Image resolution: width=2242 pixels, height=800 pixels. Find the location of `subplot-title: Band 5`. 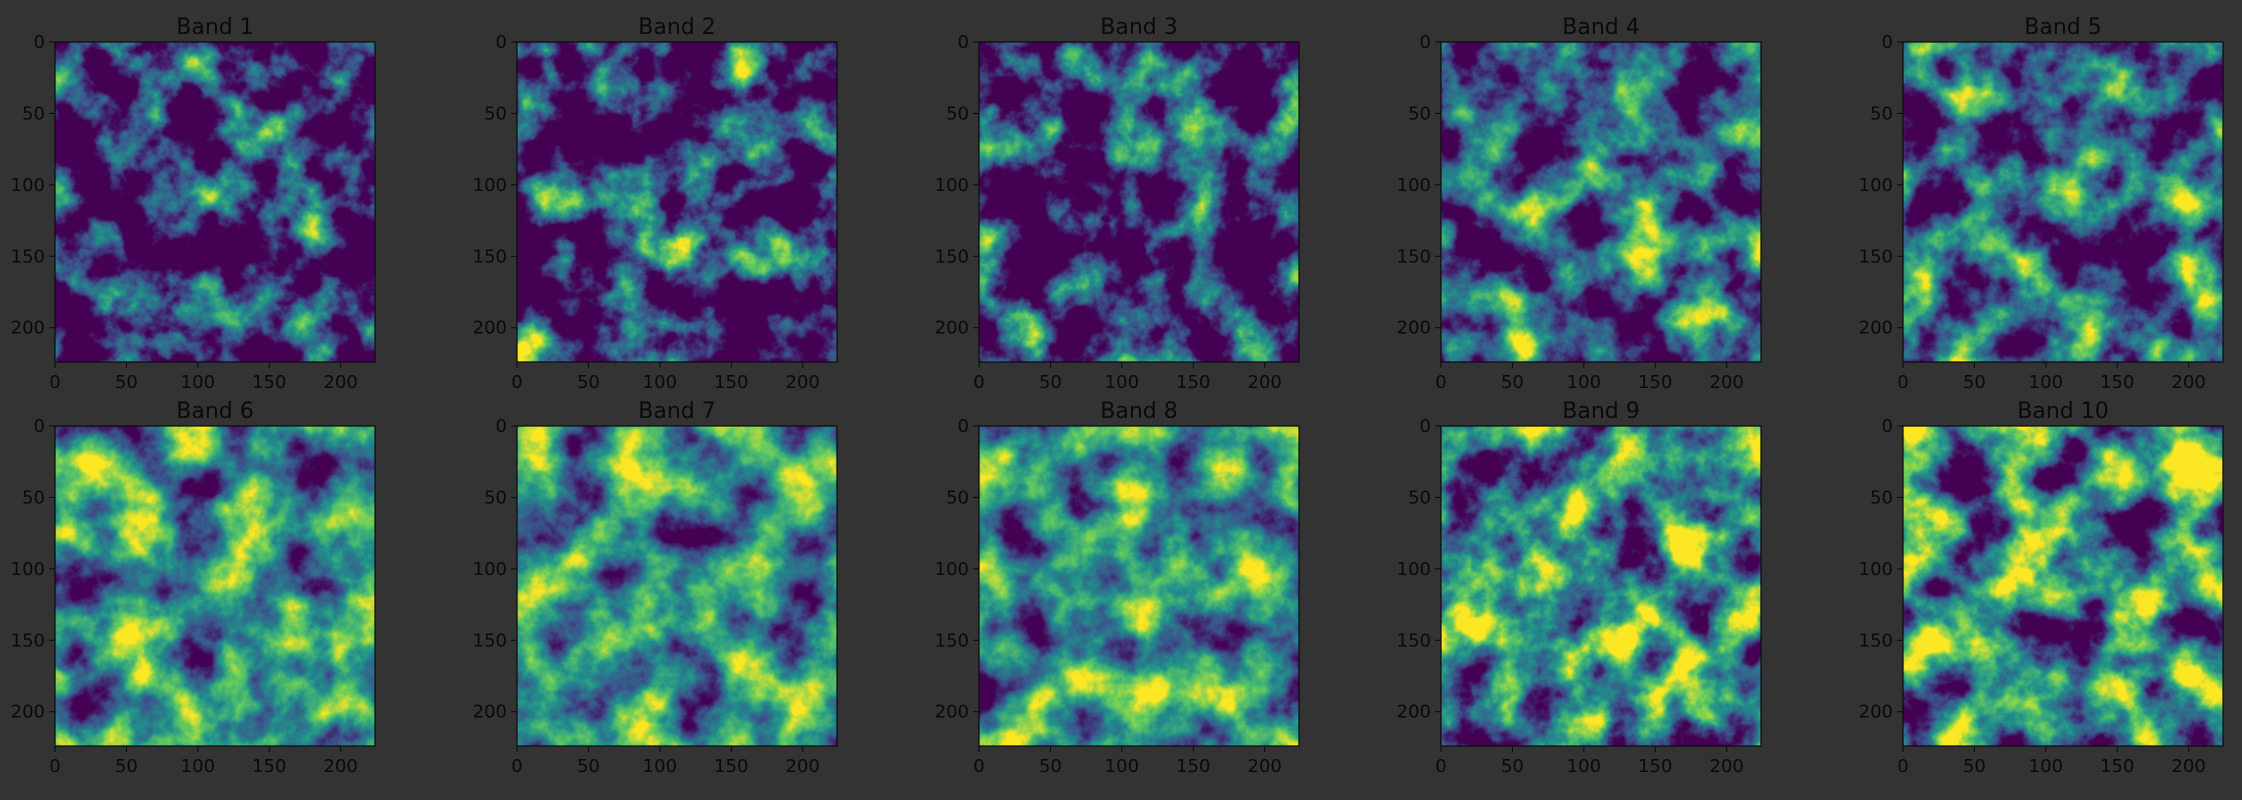

subplot-title: Band 5 is located at coordinates (2062, 27).